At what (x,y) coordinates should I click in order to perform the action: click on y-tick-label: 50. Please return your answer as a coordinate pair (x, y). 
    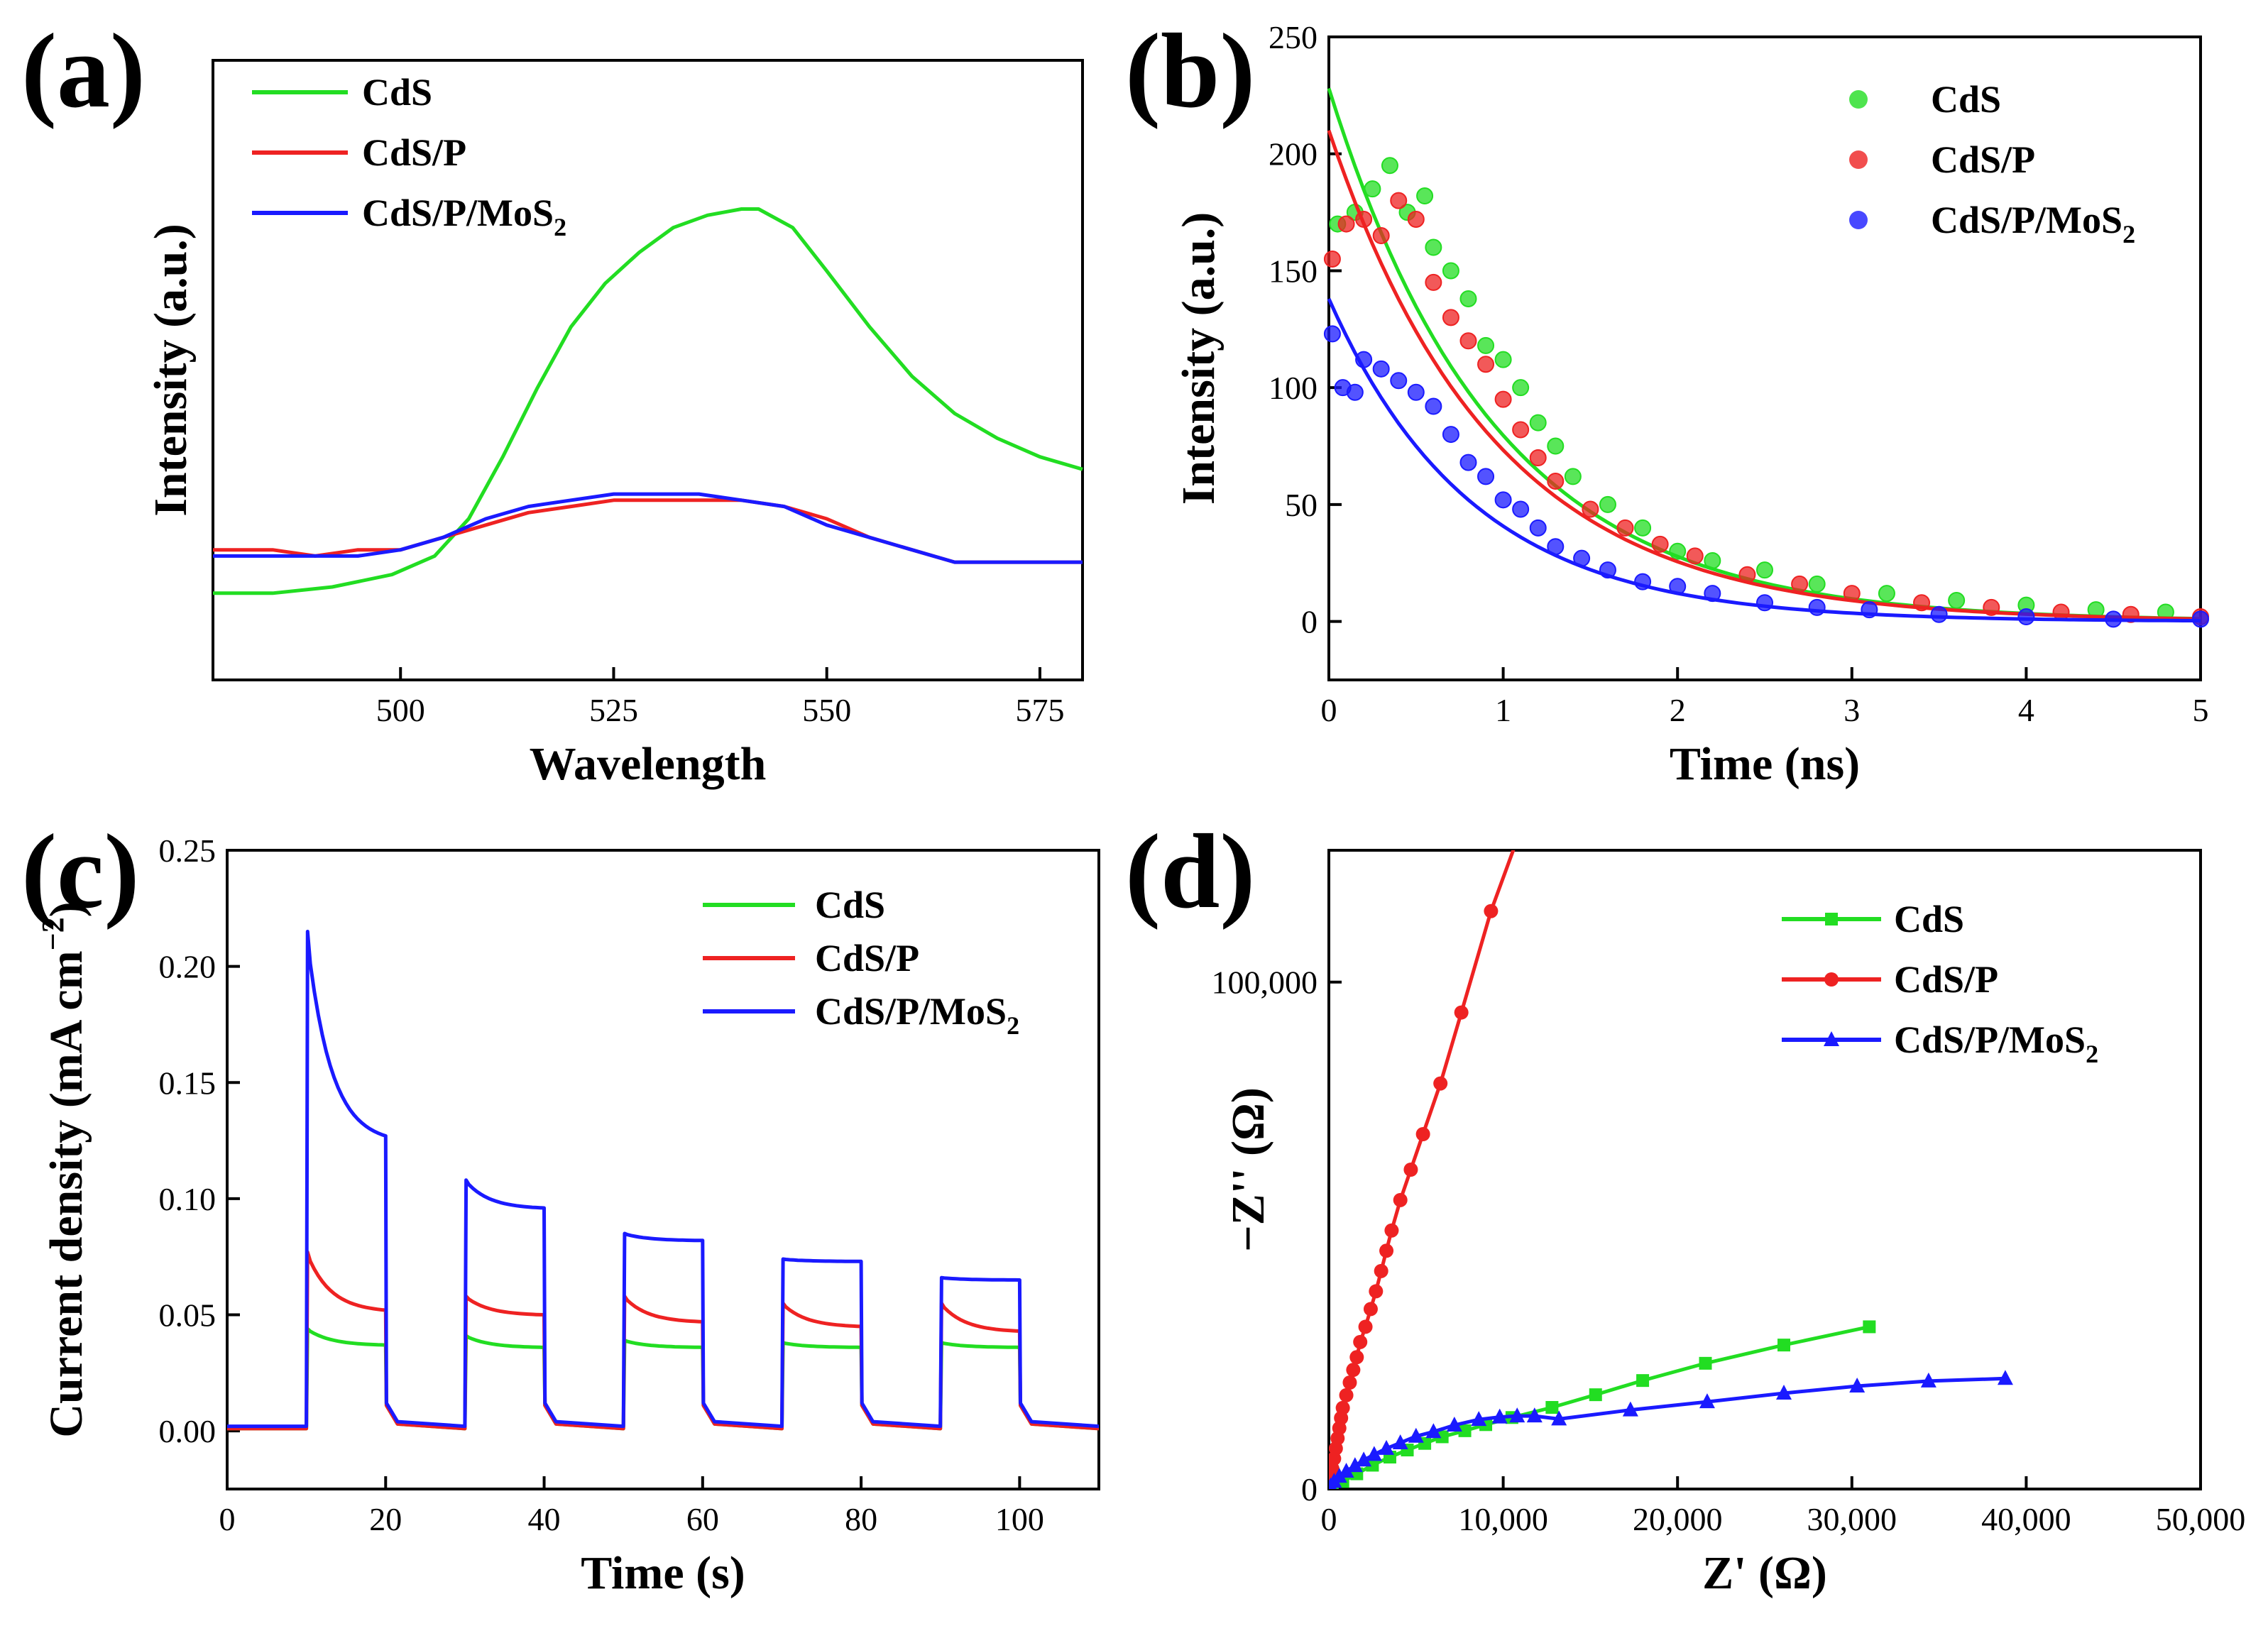
    Looking at the image, I should click on (1301, 505).